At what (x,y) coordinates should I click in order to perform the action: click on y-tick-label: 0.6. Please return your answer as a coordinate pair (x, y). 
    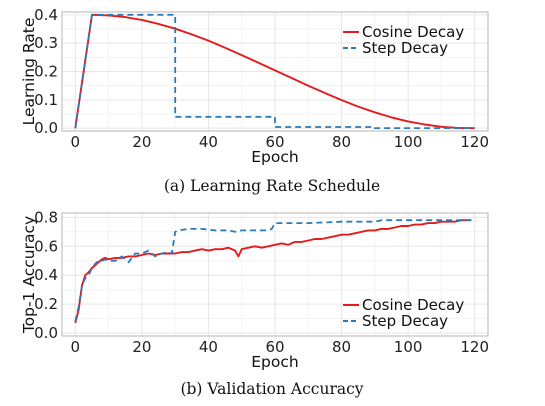
    Looking at the image, I should click on (46, 246).